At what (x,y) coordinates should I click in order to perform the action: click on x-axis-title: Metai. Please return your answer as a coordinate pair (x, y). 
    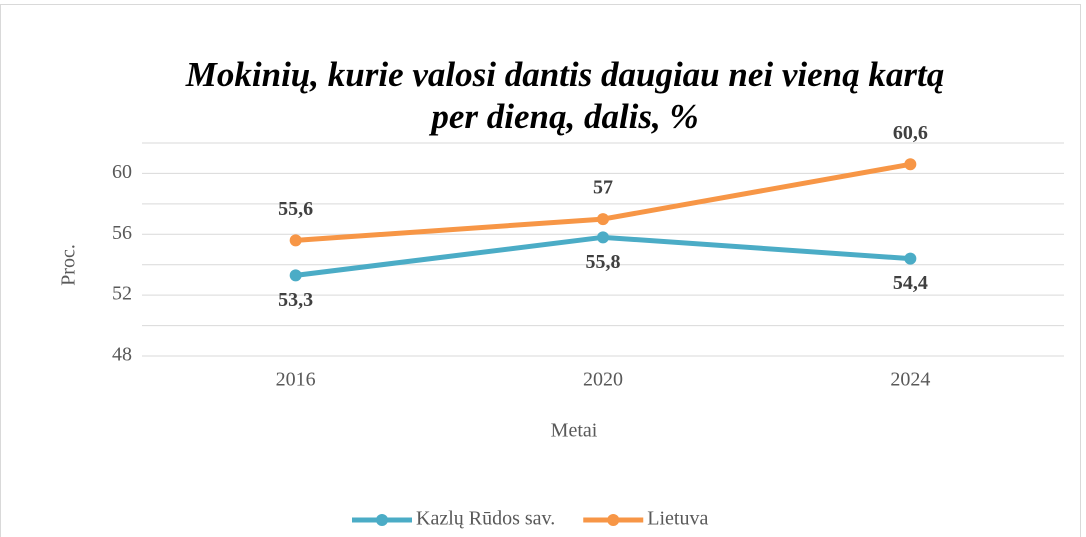
    Looking at the image, I should click on (574, 431).